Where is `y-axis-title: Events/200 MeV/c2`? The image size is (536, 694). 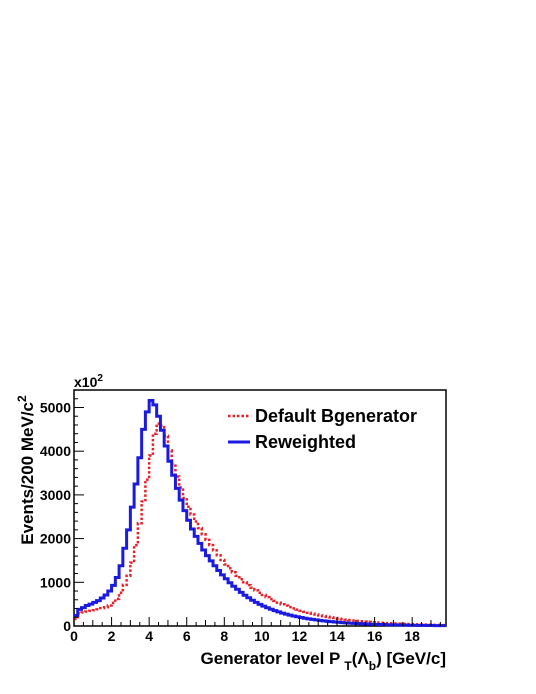
y-axis-title: Events/200 MeV/c2 is located at coordinates (26, 470).